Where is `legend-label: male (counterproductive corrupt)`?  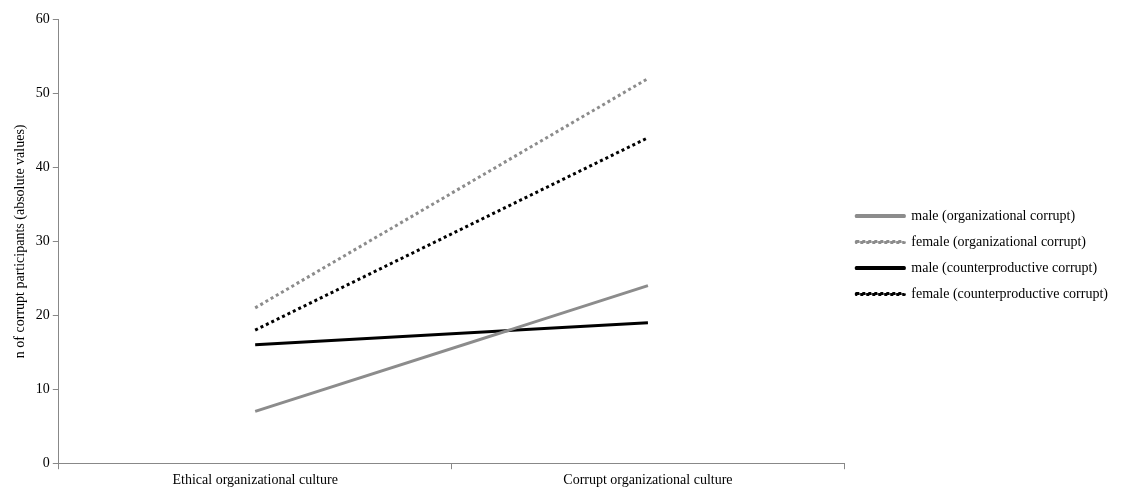 legend-label: male (counterproductive corrupt) is located at coordinates (1004, 267).